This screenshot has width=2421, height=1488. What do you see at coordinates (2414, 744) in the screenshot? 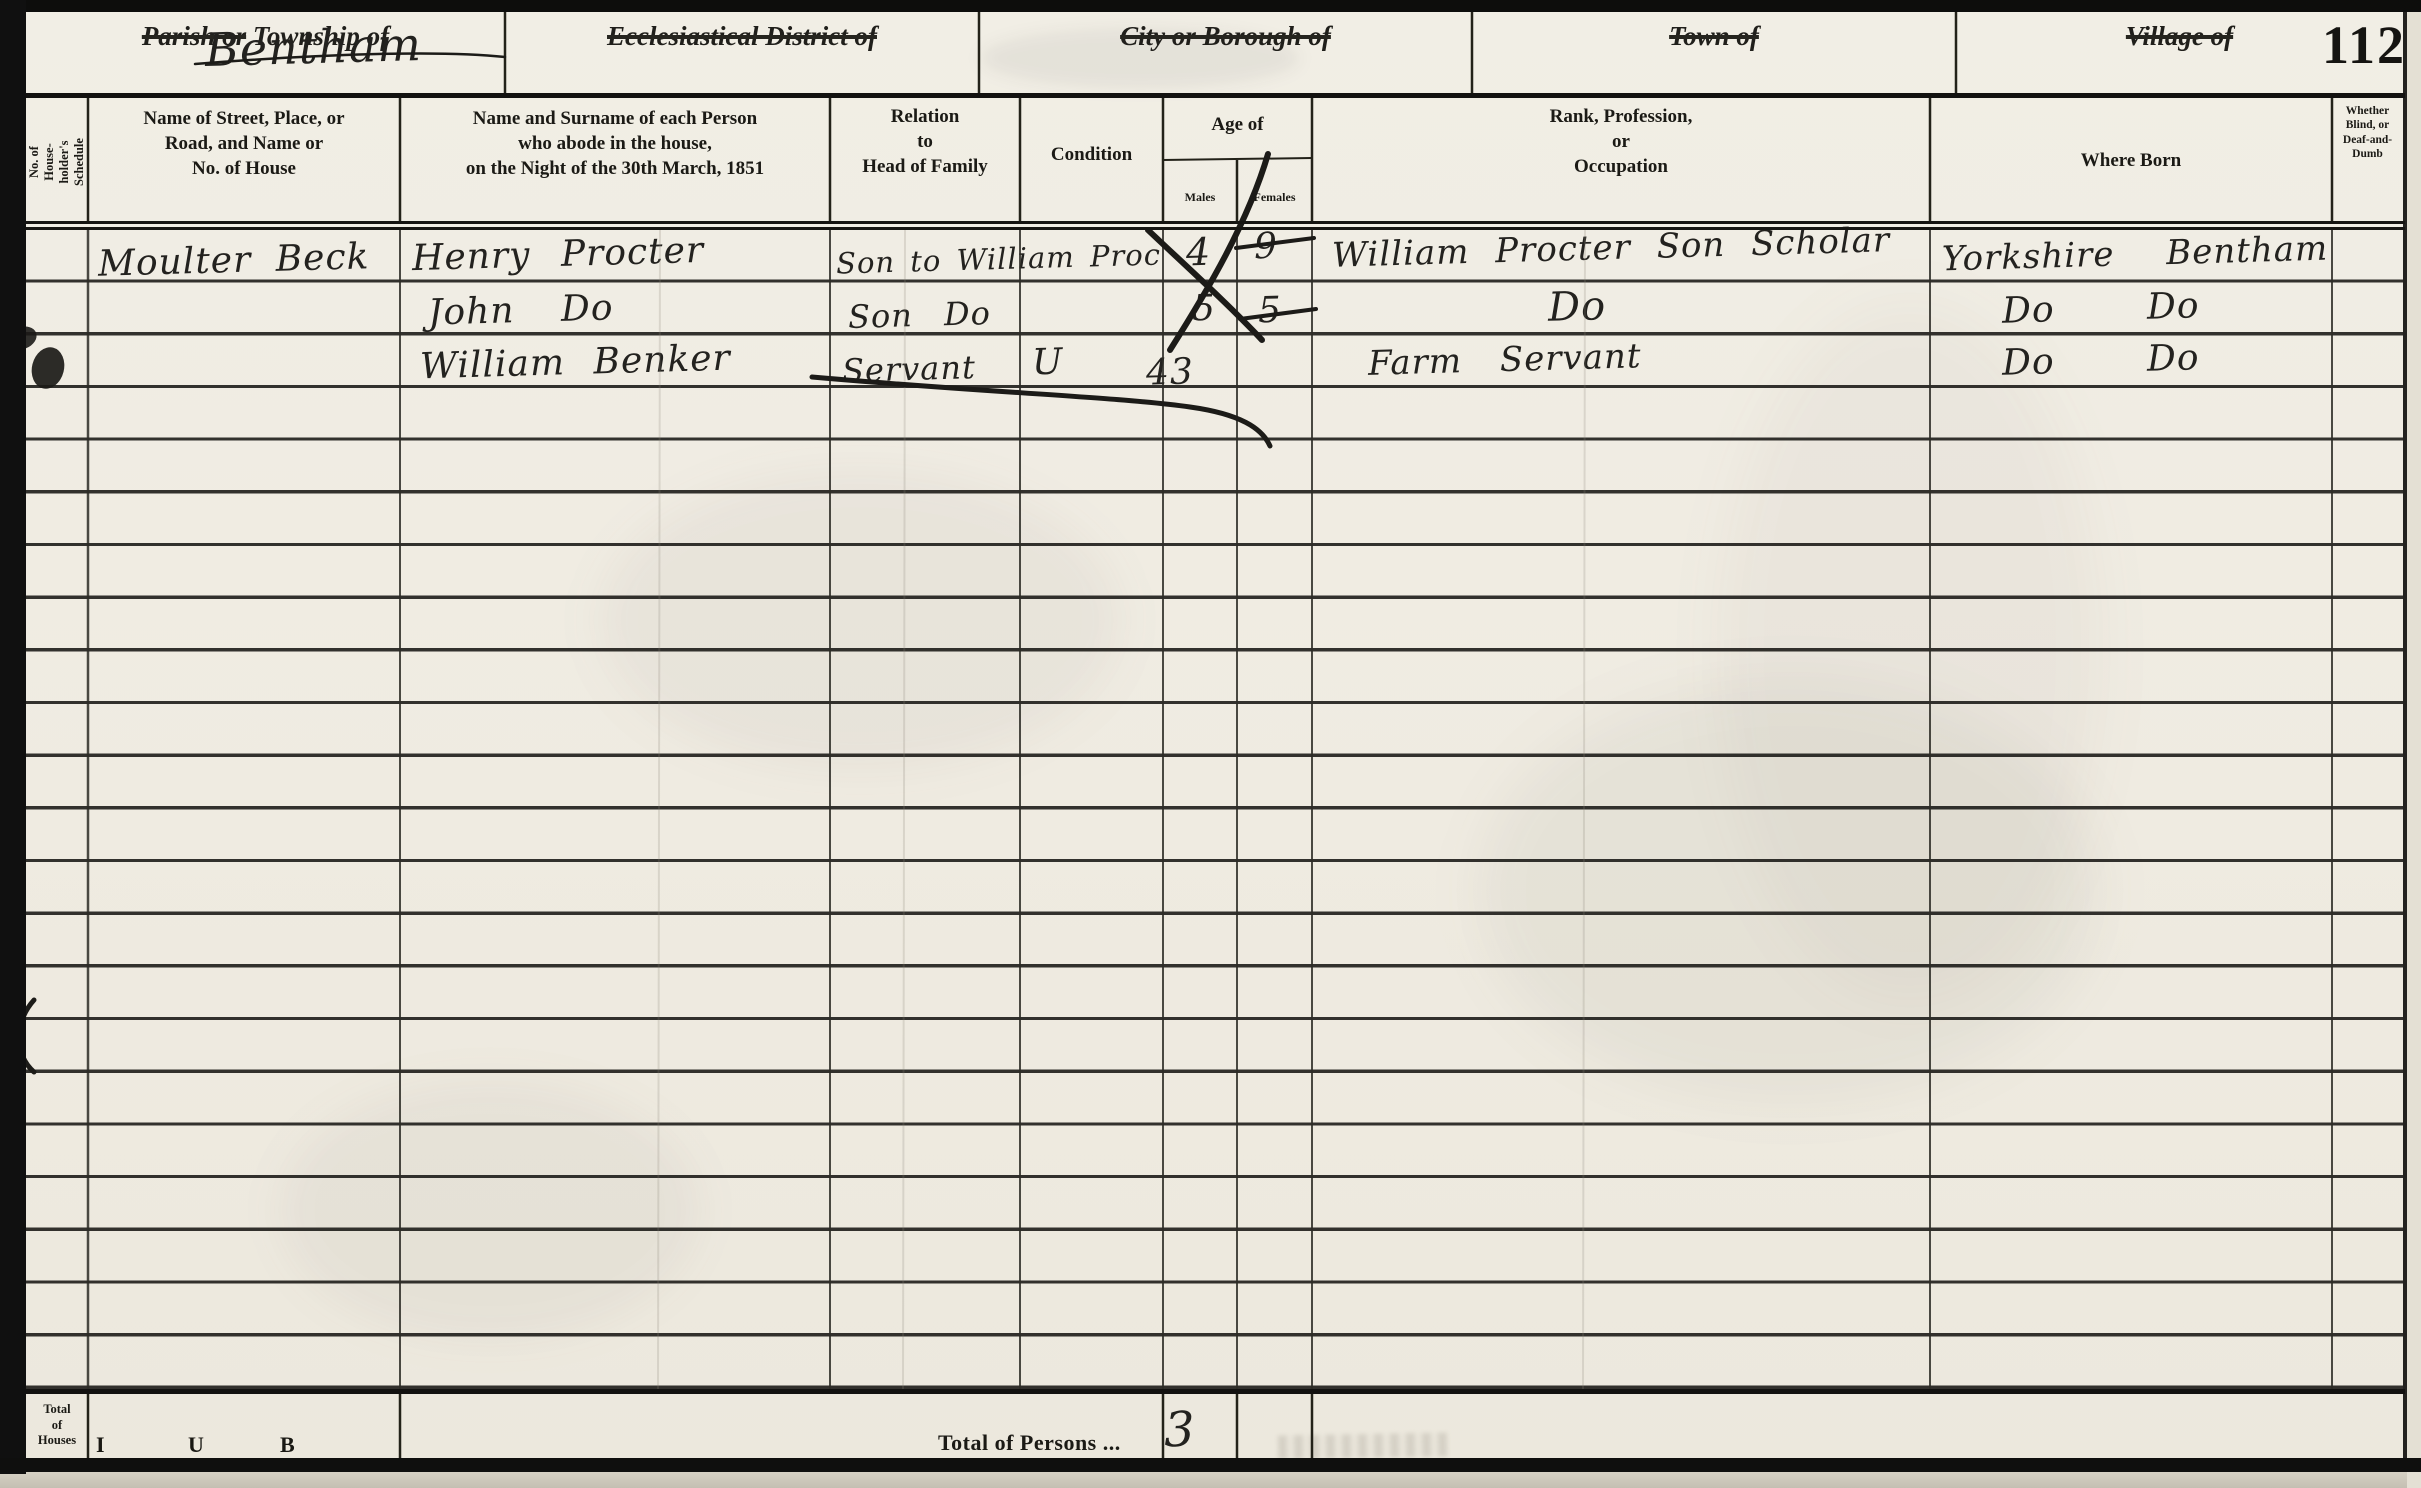
I see `scan-edge-right-paper` at bounding box center [2414, 744].